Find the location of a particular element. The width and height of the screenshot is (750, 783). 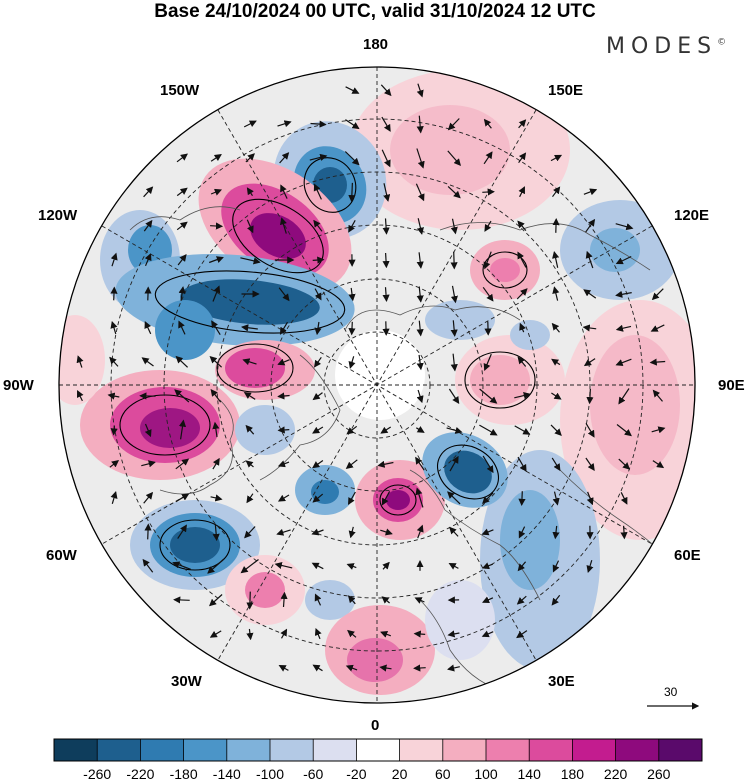

lon-label-0: 0 is located at coordinates (375, 725).